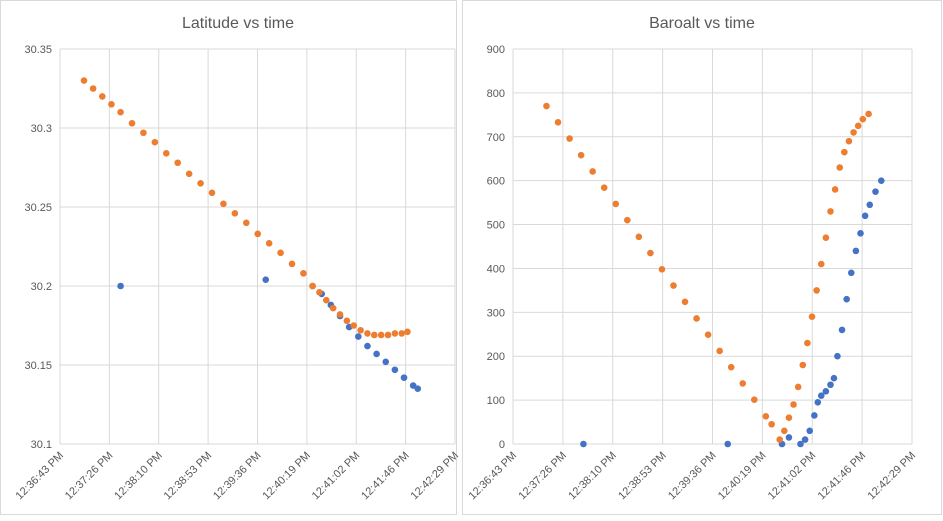 The width and height of the screenshot is (943, 521). What do you see at coordinates (38, 50) in the screenshot?
I see `y-tick-label: 30.35` at bounding box center [38, 50].